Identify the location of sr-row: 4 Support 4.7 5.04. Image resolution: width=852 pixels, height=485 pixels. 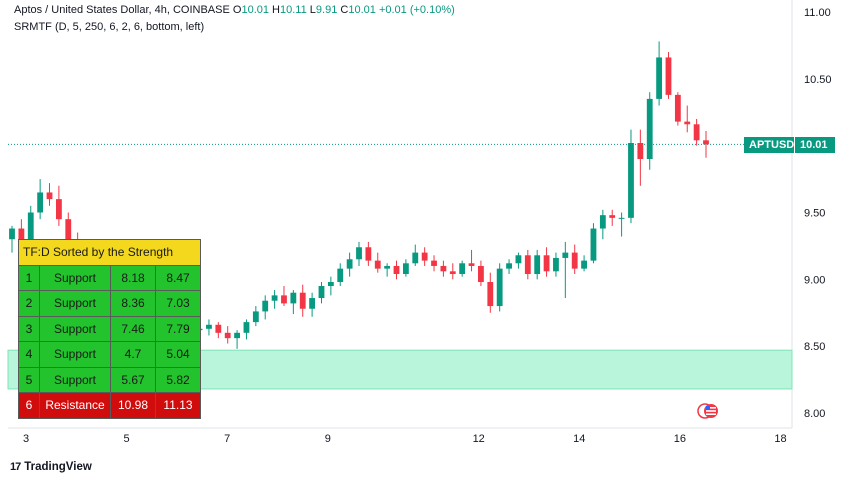
(109, 354).